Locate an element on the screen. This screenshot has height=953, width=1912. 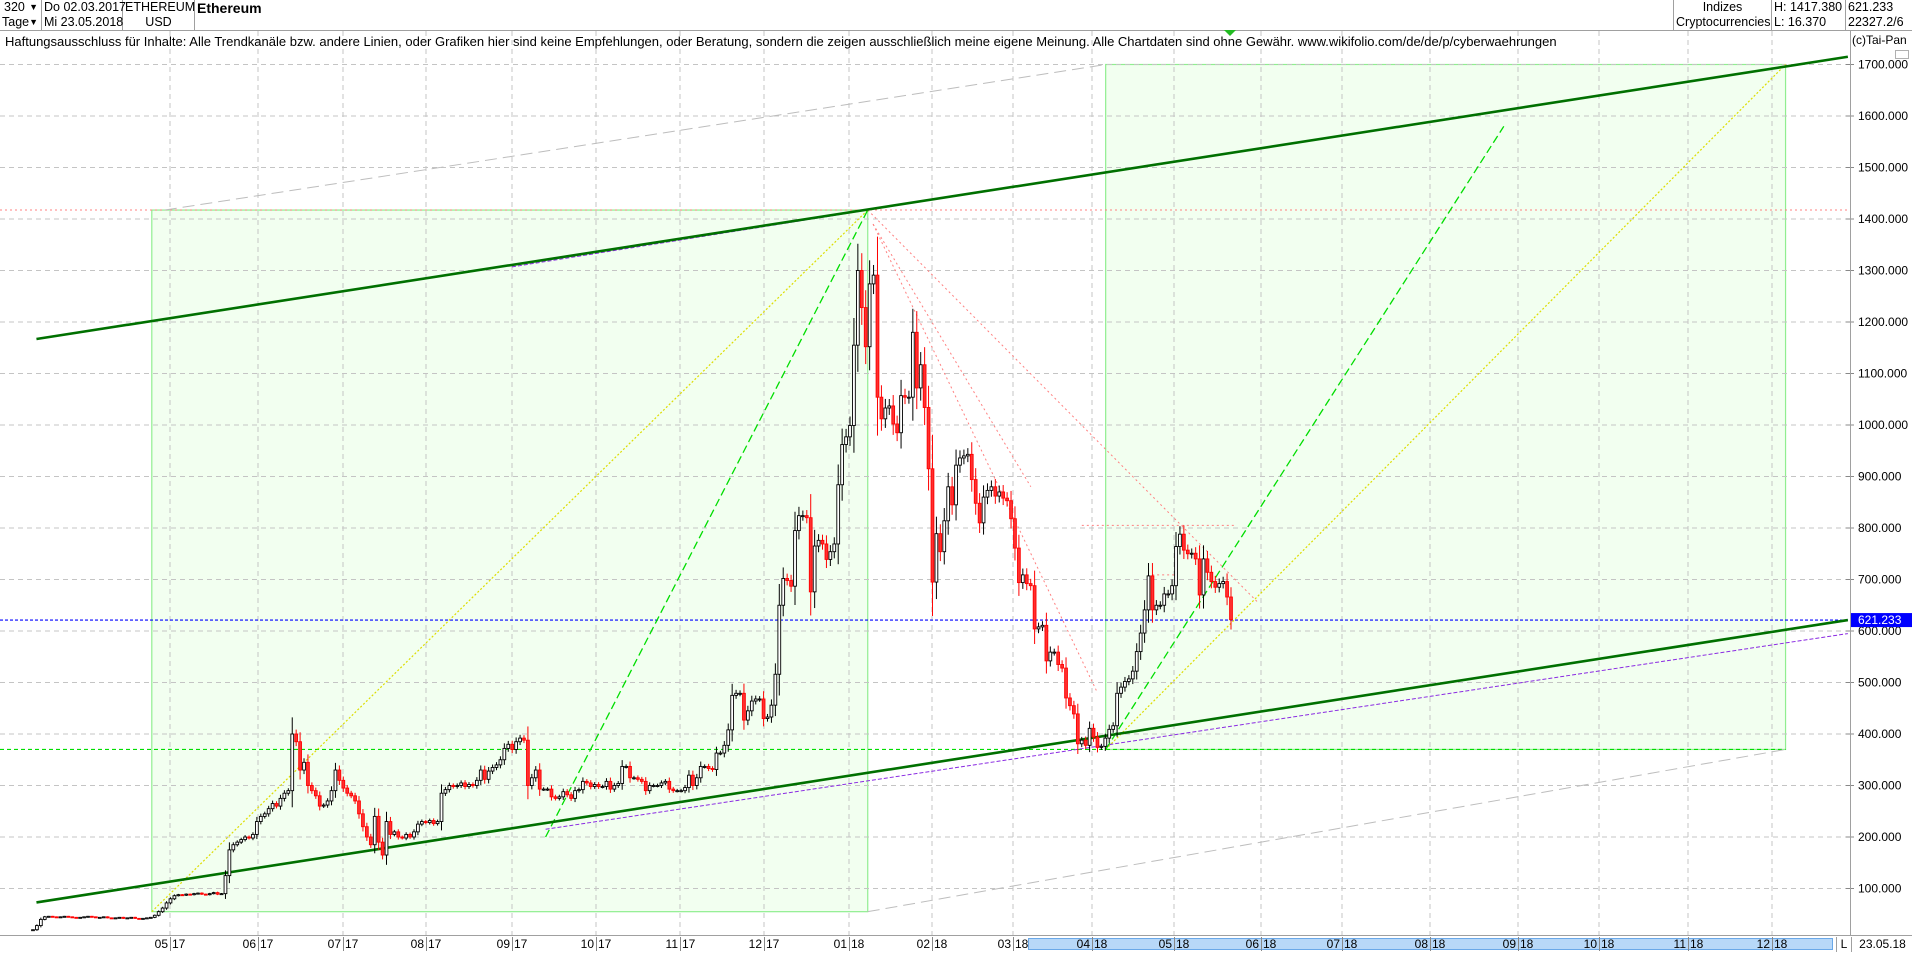
date-range: Do 02.03.2017 Mi 23.05.2018 is located at coordinates (84, 15).